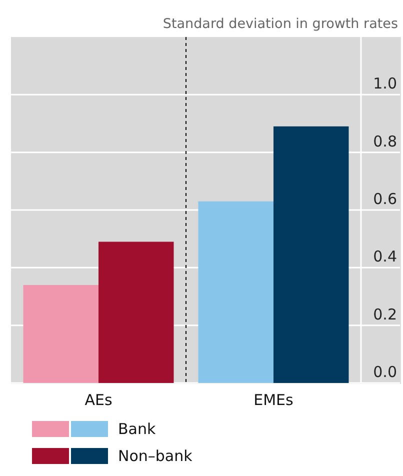 This screenshot has height=476, width=403. Describe the element at coordinates (155, 456) in the screenshot. I see `legend-label: Non–bank` at that location.